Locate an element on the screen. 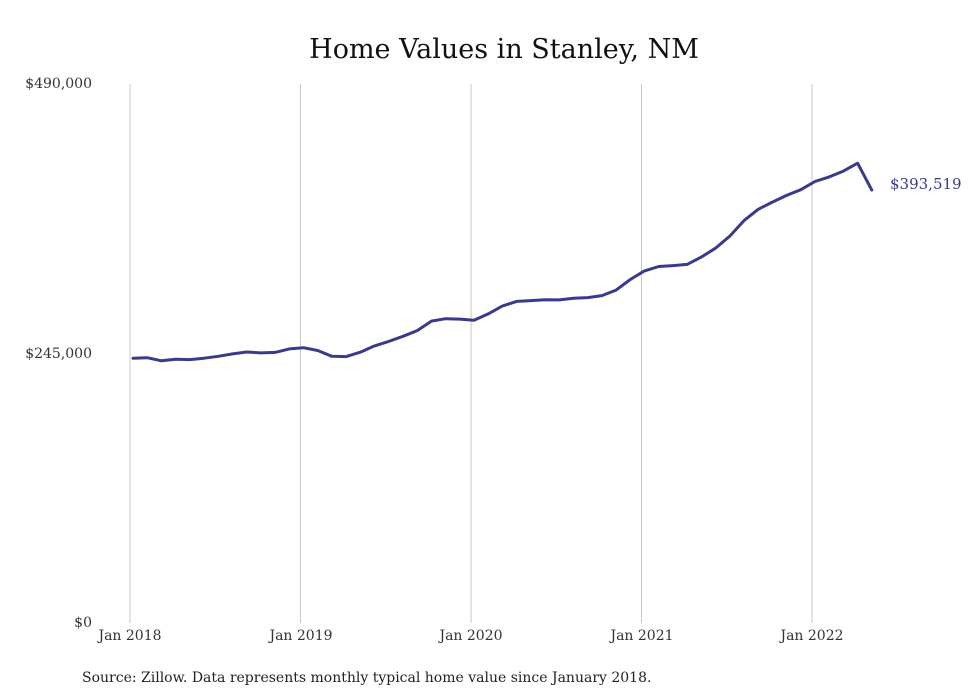  x-tick-label-2020: Jan 2020 is located at coordinates (469, 636).